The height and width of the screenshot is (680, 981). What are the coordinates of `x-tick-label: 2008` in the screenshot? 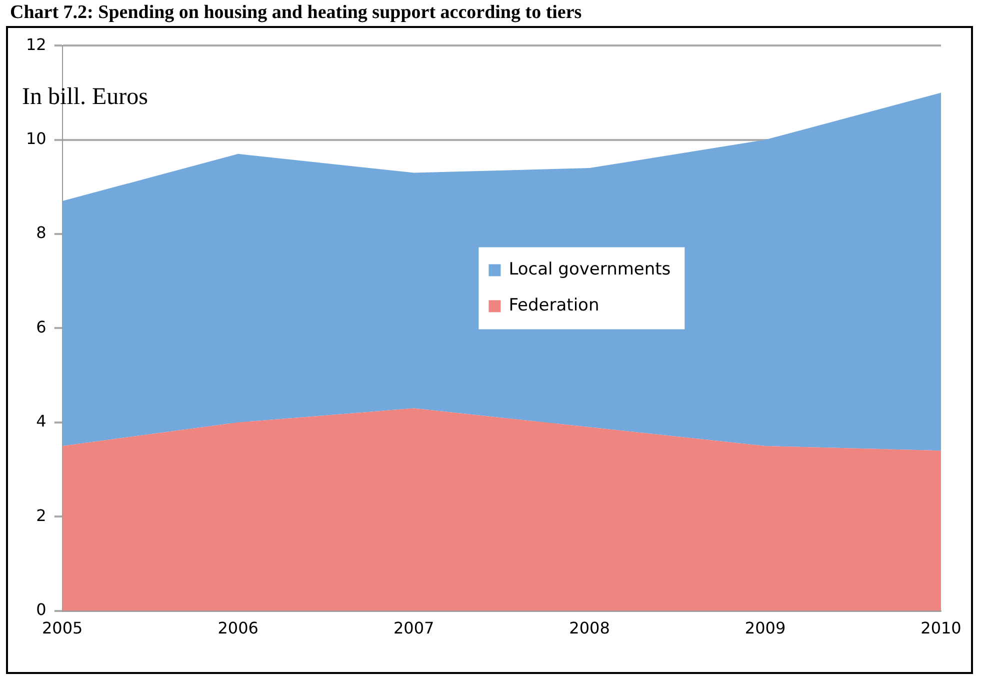 It's located at (589, 628).